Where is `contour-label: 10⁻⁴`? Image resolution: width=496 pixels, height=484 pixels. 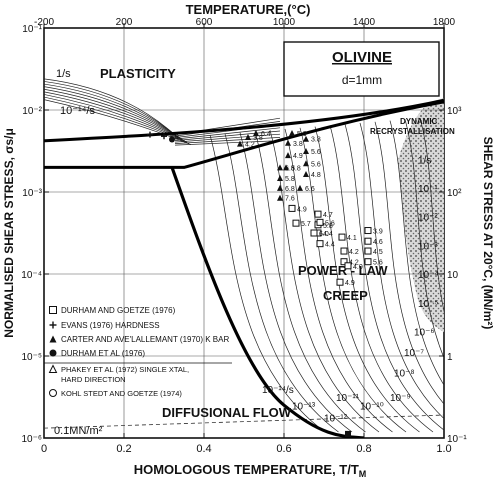 contour-label: 10⁻⁴ is located at coordinates (428, 275).